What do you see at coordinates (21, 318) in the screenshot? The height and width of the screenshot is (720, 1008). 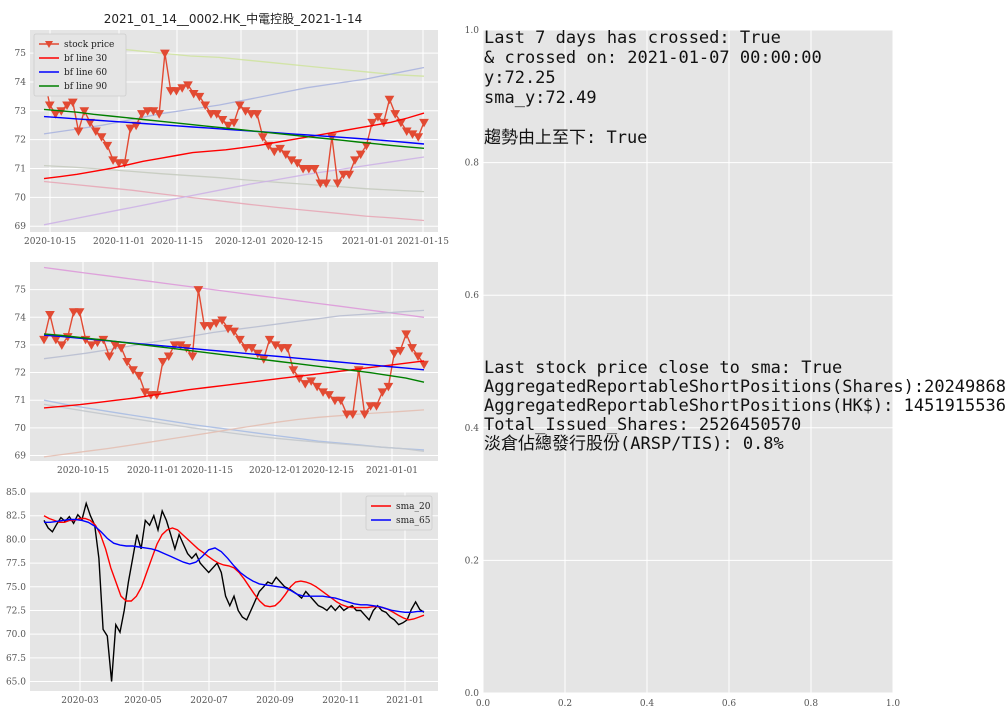 I see `y-tick-label: 74` at bounding box center [21, 318].